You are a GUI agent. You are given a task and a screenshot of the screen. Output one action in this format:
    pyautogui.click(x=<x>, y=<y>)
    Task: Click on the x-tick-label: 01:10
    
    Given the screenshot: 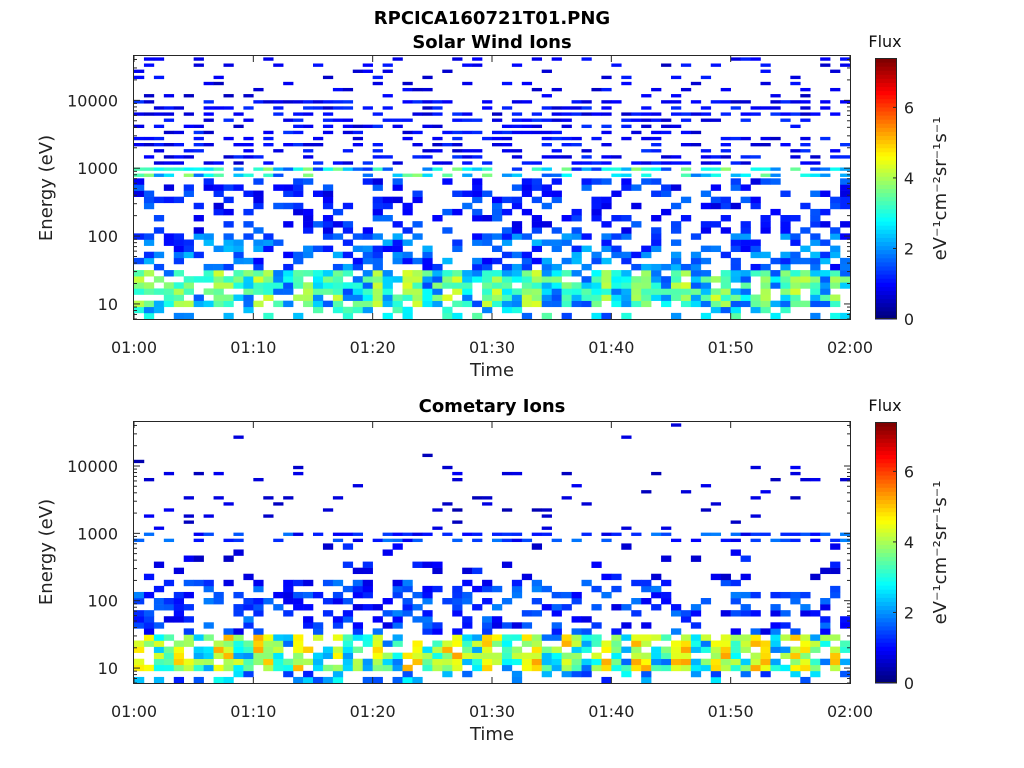 What is the action you would take?
    pyautogui.click(x=253, y=347)
    